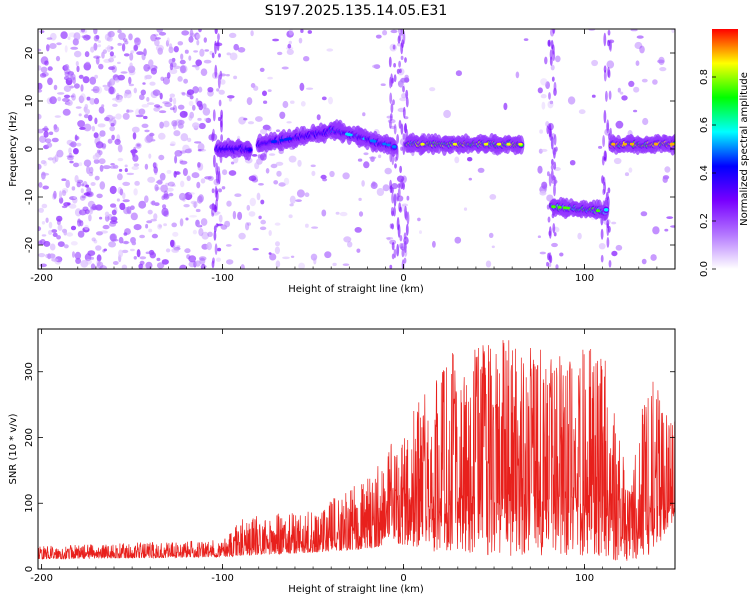 Image resolution: width=750 pixels, height=600 pixels. What do you see at coordinates (403, 278) in the screenshot?
I see `spectrogram-x-tick-label: 0` at bounding box center [403, 278].